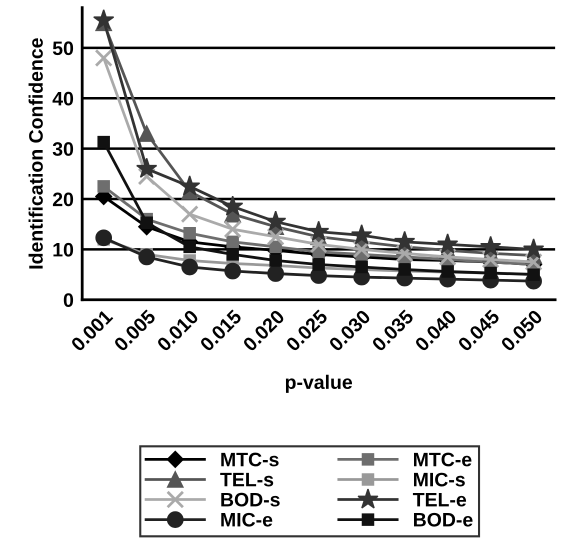  I want to click on y-axis-title: Identification Confidence, so click(35, 153).